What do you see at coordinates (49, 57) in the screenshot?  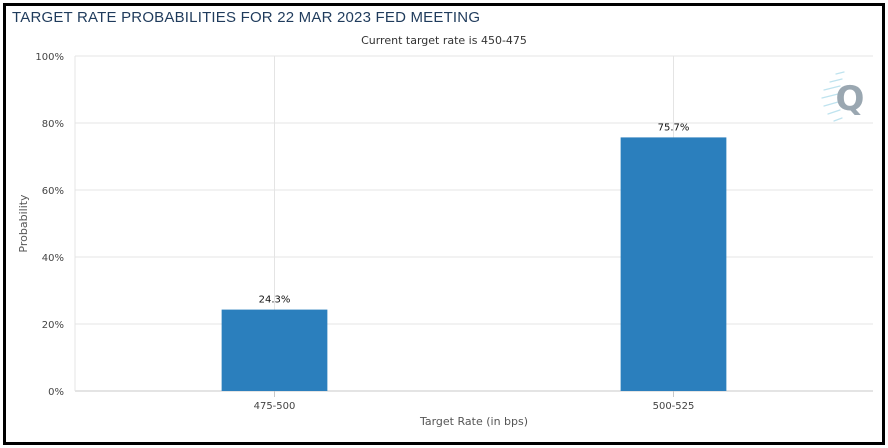 I see `y-tick-label: 100%` at bounding box center [49, 57].